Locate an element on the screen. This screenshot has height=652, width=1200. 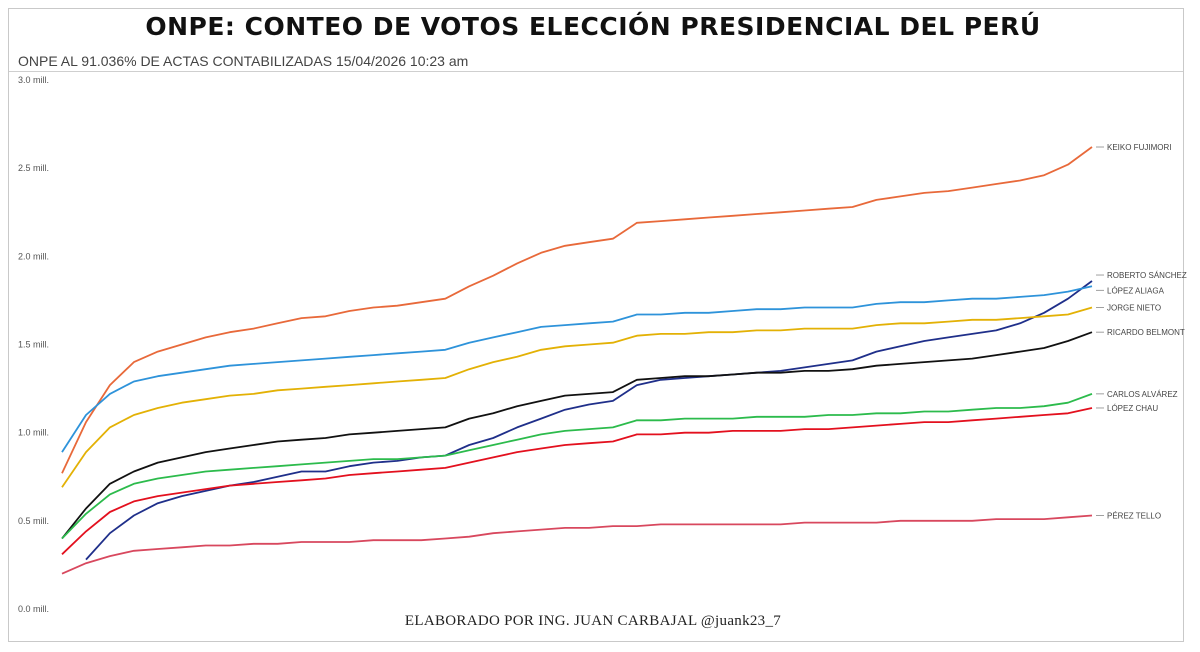
series-label-perez-tello: PÉREZ TELLO is located at coordinates (1134, 516).